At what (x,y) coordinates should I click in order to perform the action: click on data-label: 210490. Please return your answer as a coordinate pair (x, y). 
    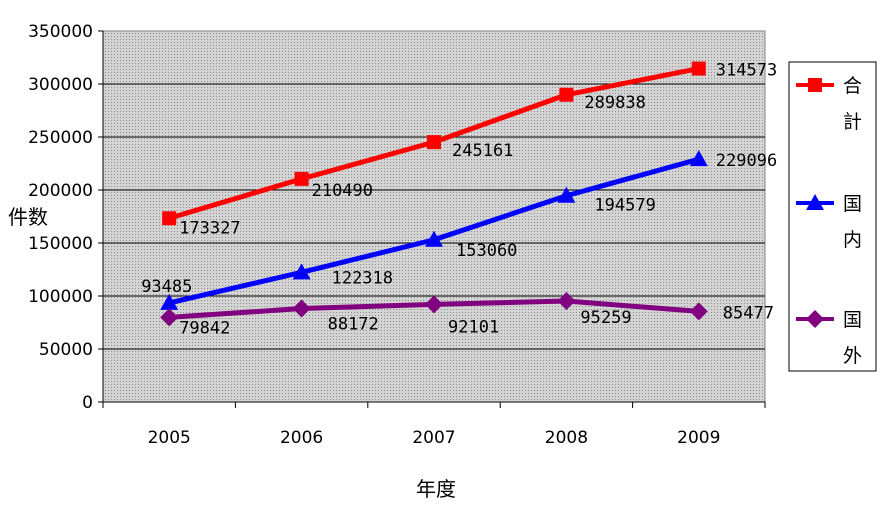
    Looking at the image, I should click on (342, 191).